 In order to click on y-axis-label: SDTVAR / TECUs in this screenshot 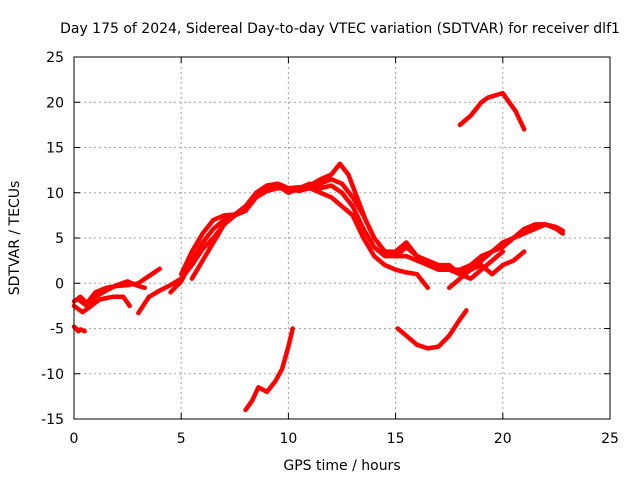, I will do `click(15, 238)`.